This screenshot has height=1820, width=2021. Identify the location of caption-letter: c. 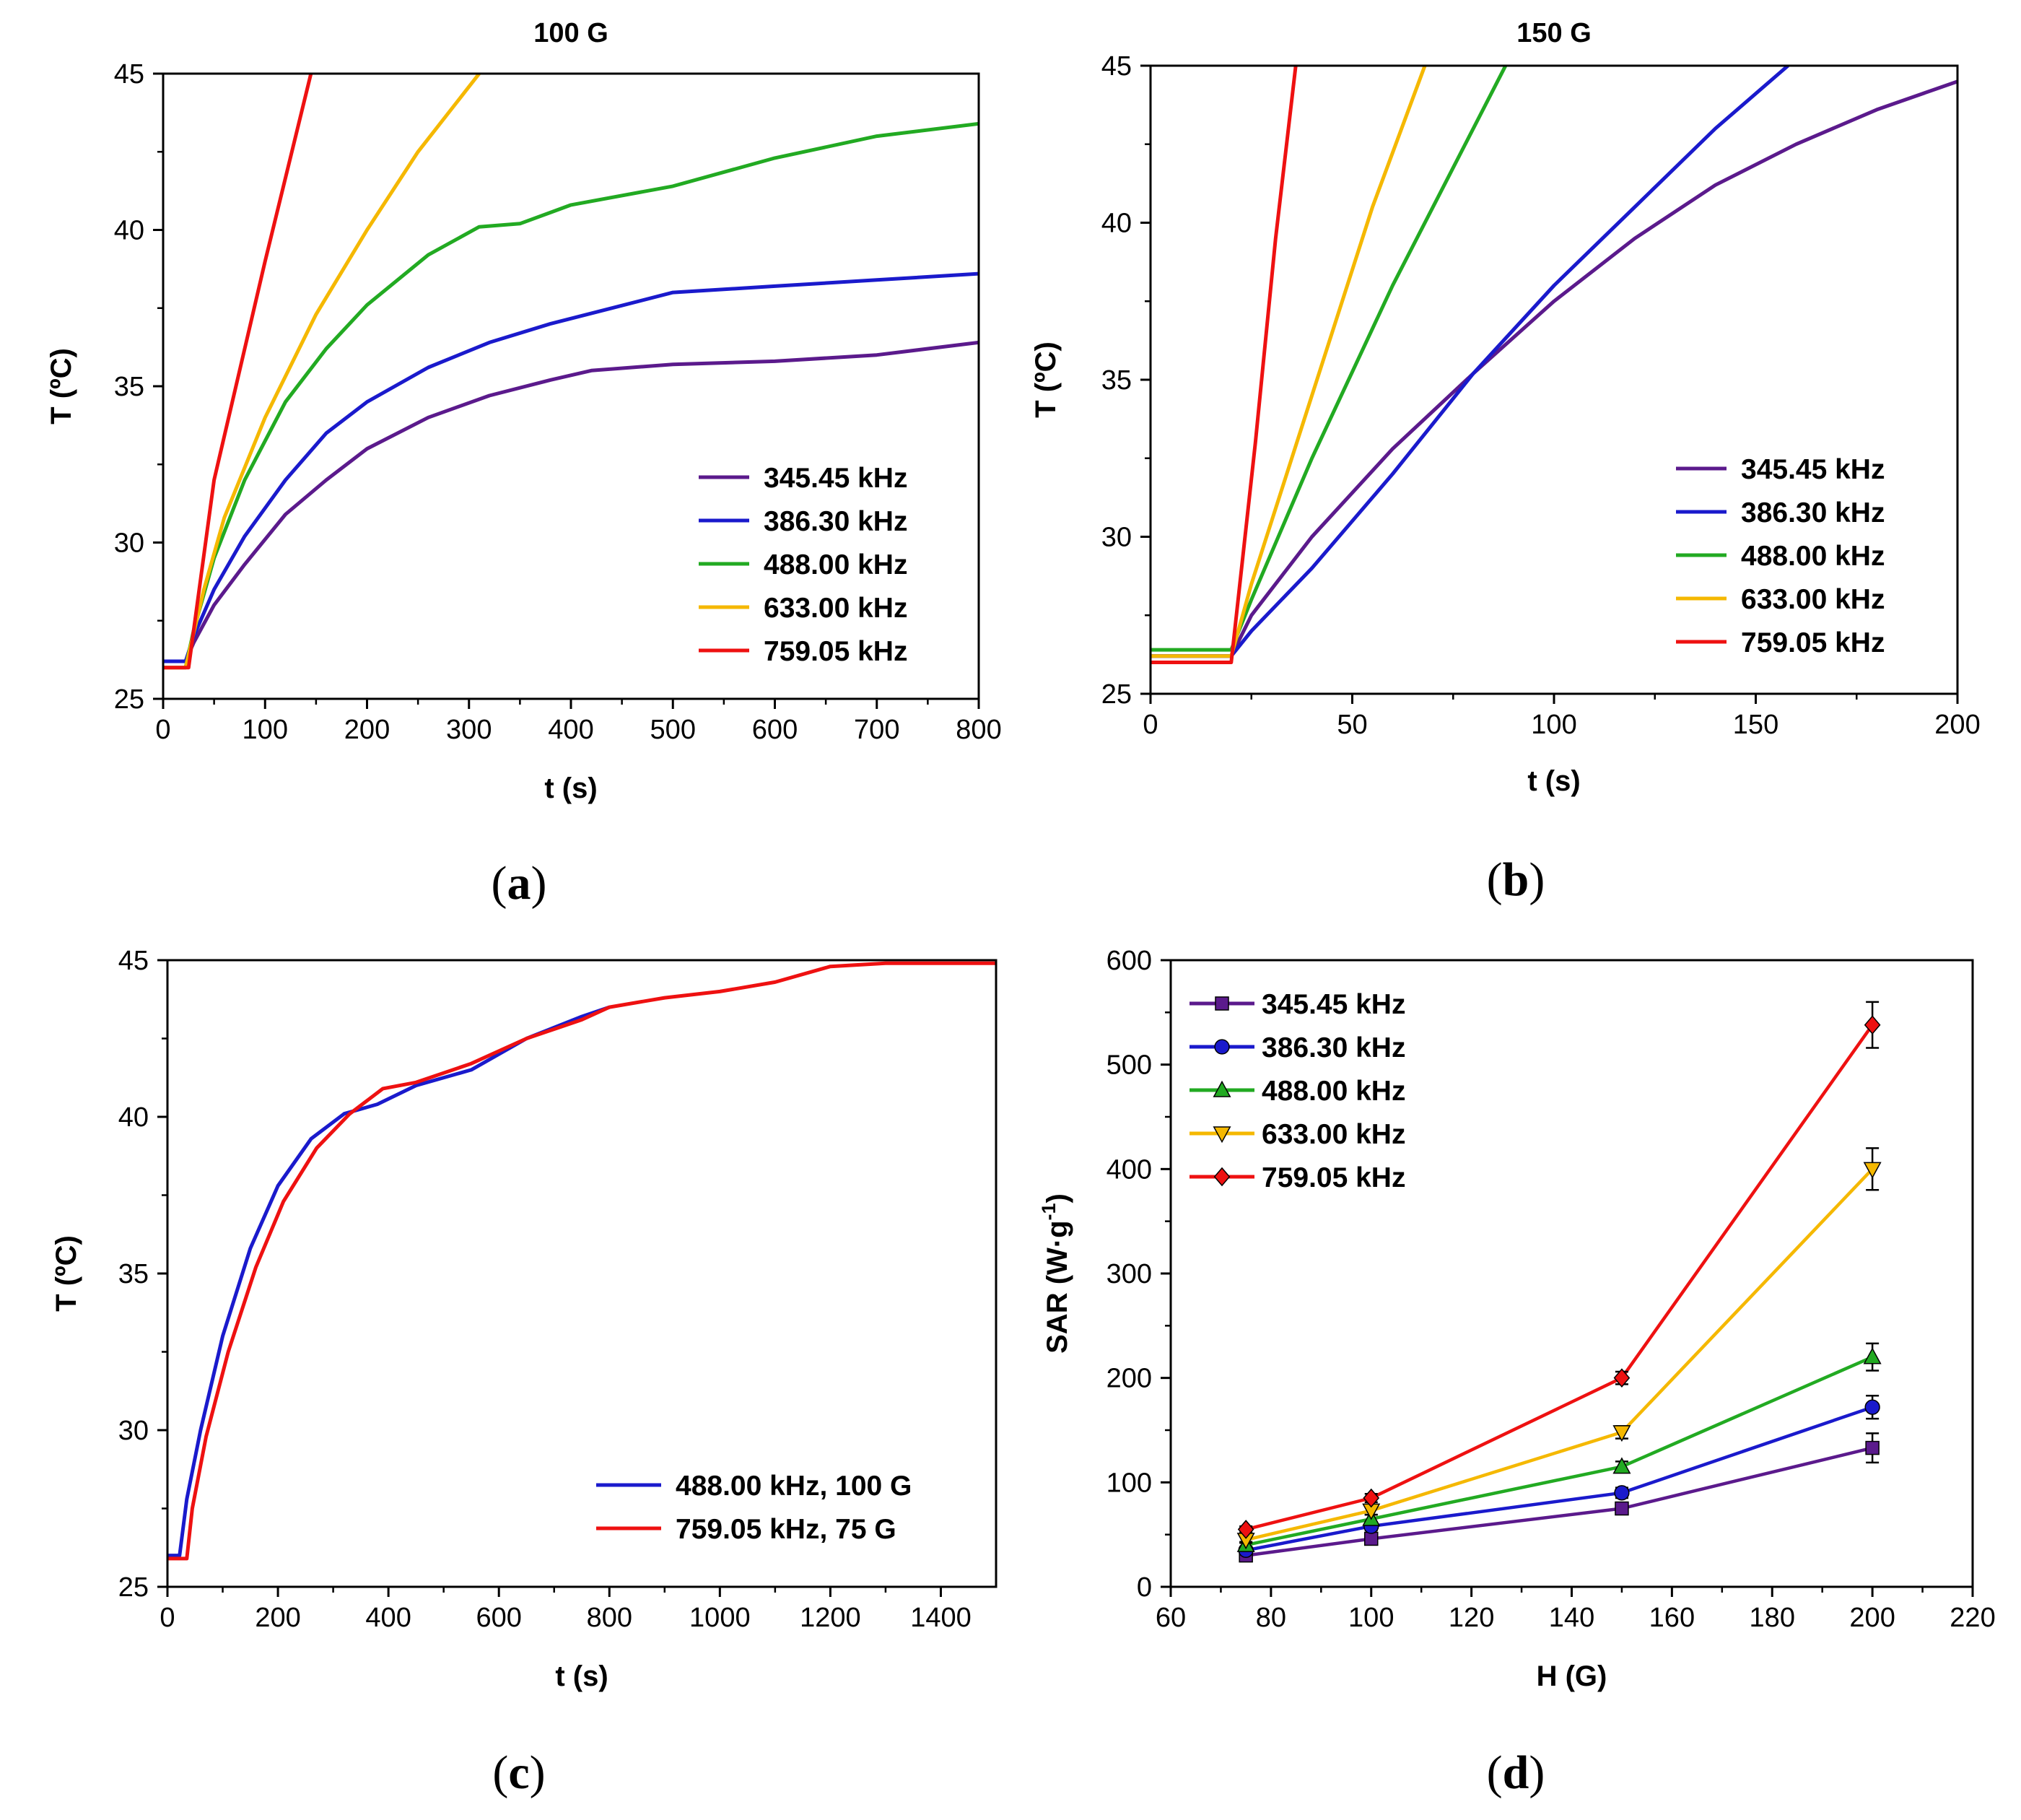
(518, 1772).